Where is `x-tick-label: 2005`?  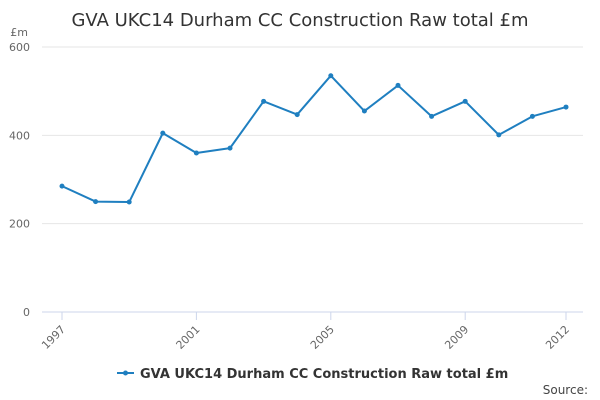 x-tick-label: 2005 is located at coordinates (322, 337).